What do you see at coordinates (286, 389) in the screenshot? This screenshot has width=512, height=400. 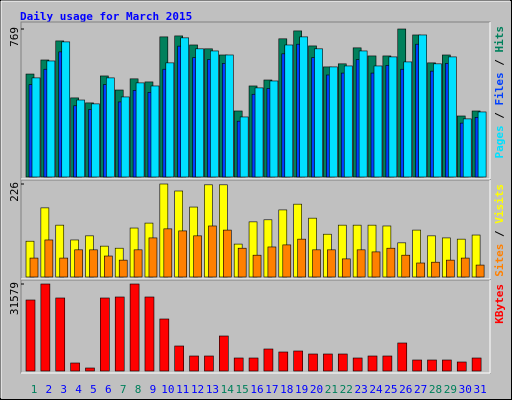 I see `x-tick-label: 18` at bounding box center [286, 389].